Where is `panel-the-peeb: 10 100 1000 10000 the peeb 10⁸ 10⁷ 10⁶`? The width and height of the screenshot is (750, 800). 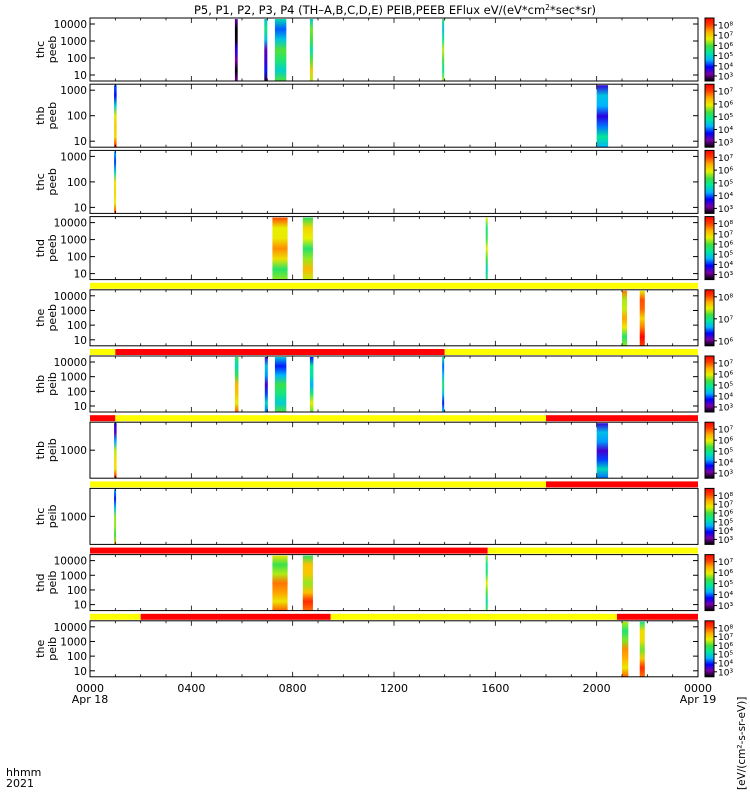 panel-the-peeb: 10 100 1000 10000 the peeb 10⁸ 10⁷ 10⁶ is located at coordinates (383, 314).